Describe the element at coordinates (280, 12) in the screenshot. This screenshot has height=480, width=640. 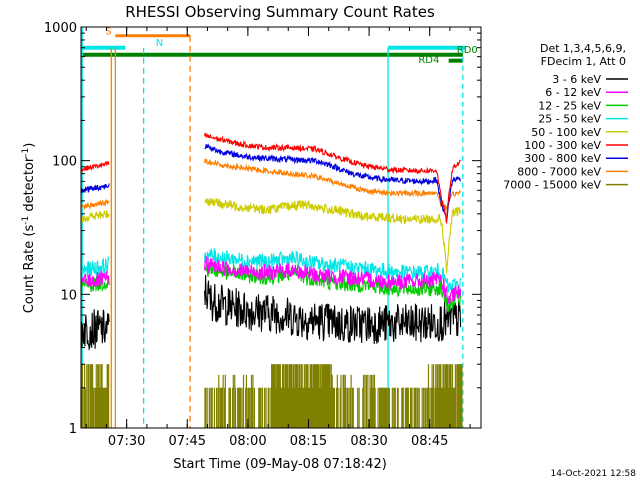
I see `chart-title: RHESSI Observing Summary Count Rates` at that location.